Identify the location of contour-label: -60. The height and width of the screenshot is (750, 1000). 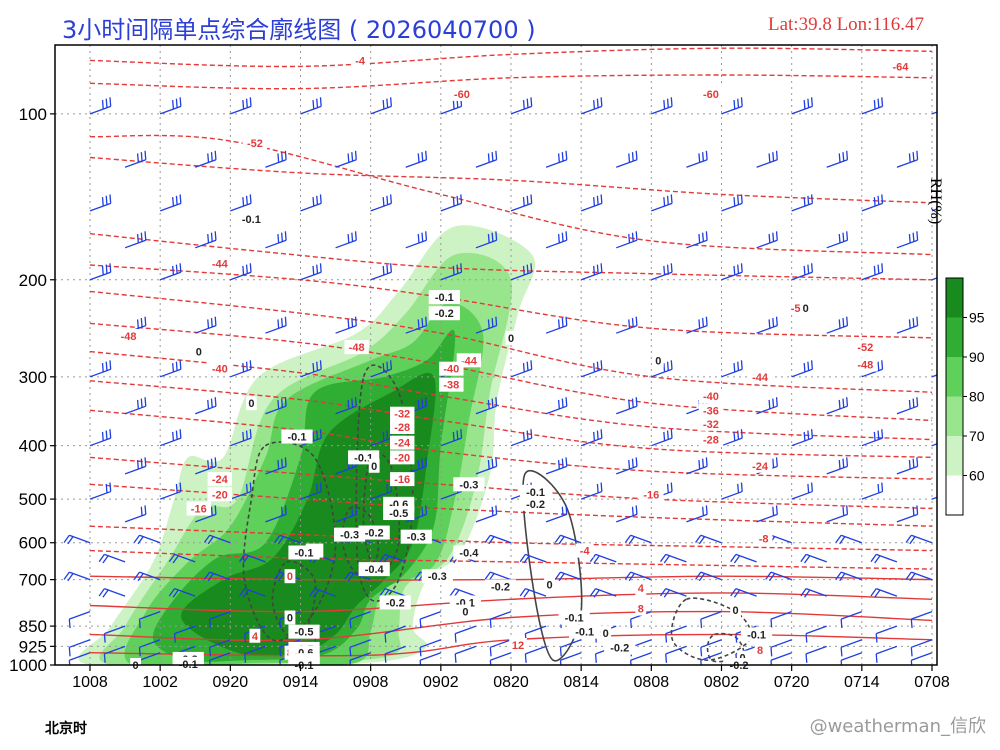
(462, 95).